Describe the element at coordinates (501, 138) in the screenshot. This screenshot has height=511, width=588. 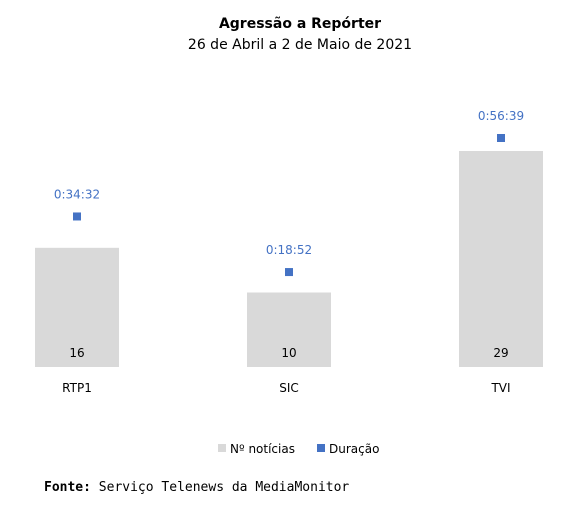
I see `duration-marker-tvi` at that location.